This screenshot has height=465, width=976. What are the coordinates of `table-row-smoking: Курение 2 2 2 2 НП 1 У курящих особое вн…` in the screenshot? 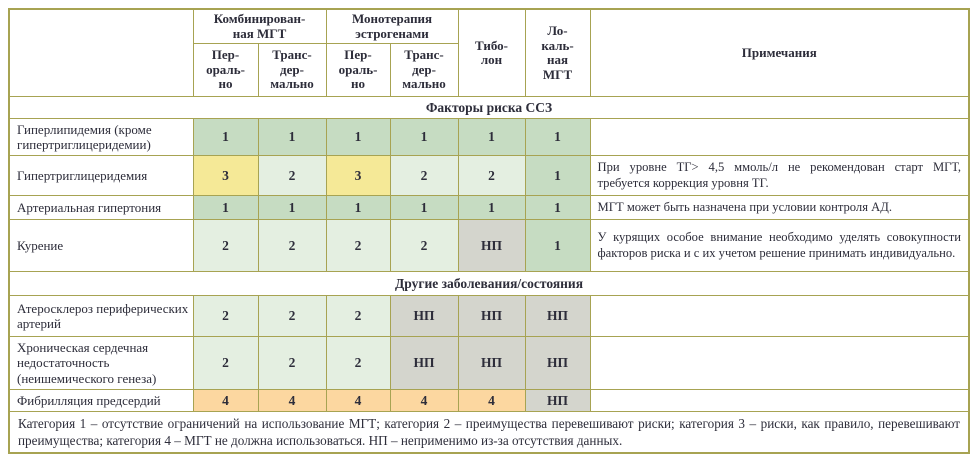 It's located at (489, 246).